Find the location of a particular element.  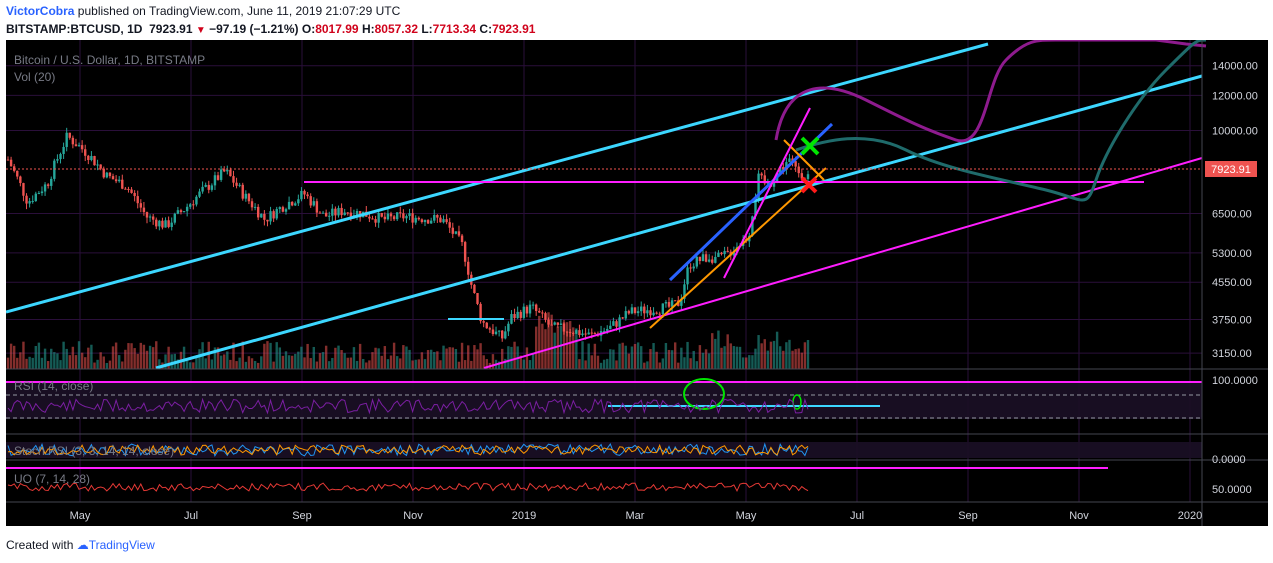

time-axis: May Jul Sep Nov 2019 Mar May Jul Sep Nov 2020 is located at coordinates (636, 516).